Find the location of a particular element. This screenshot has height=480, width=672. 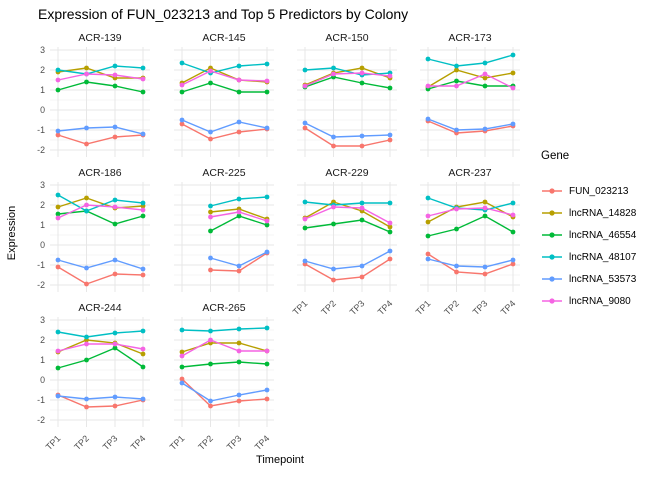

legend-entry-lncRNA_53573: lncRNA_53573 is located at coordinates (605, 279).